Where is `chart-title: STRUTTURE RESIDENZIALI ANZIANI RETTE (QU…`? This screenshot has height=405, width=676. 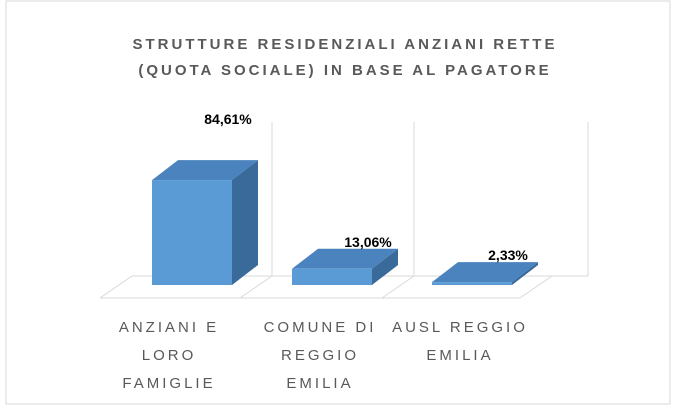
chart-title: STRUTTURE RESIDENZIALI ANZIANI RETTE (QU… is located at coordinates (345, 57).